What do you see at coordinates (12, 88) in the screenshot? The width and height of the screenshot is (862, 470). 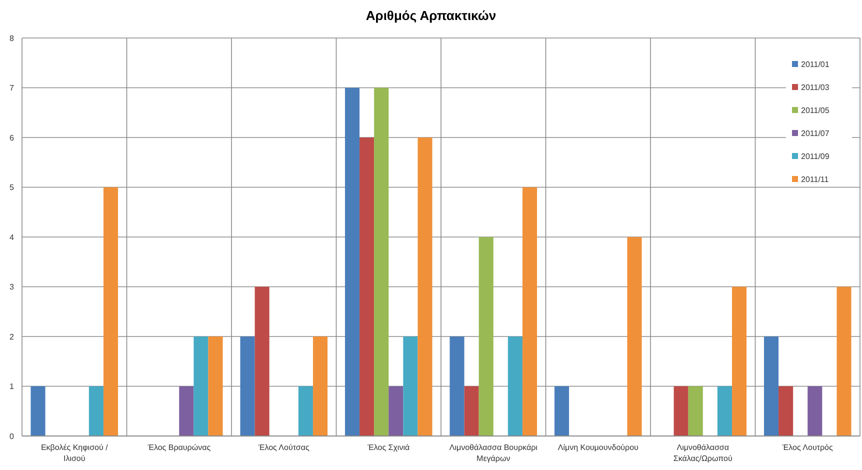 I see `y-tick-label: 7` at bounding box center [12, 88].